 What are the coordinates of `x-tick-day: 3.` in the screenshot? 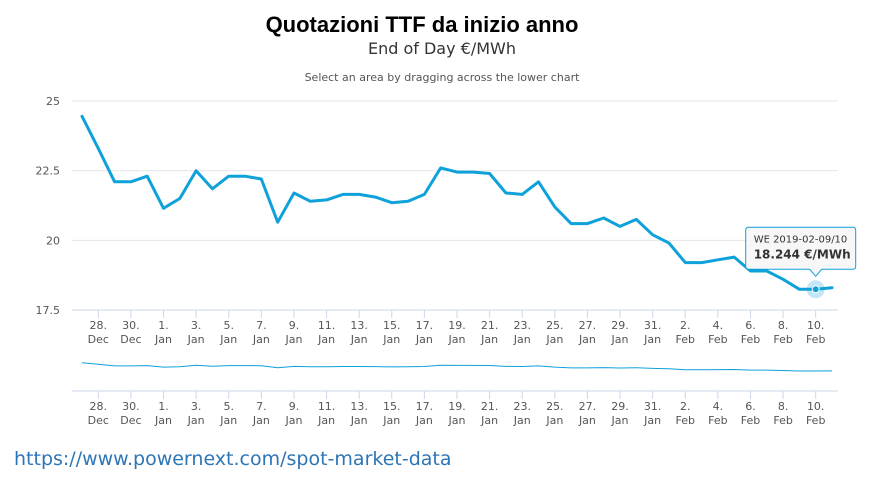 It's located at (196, 406).